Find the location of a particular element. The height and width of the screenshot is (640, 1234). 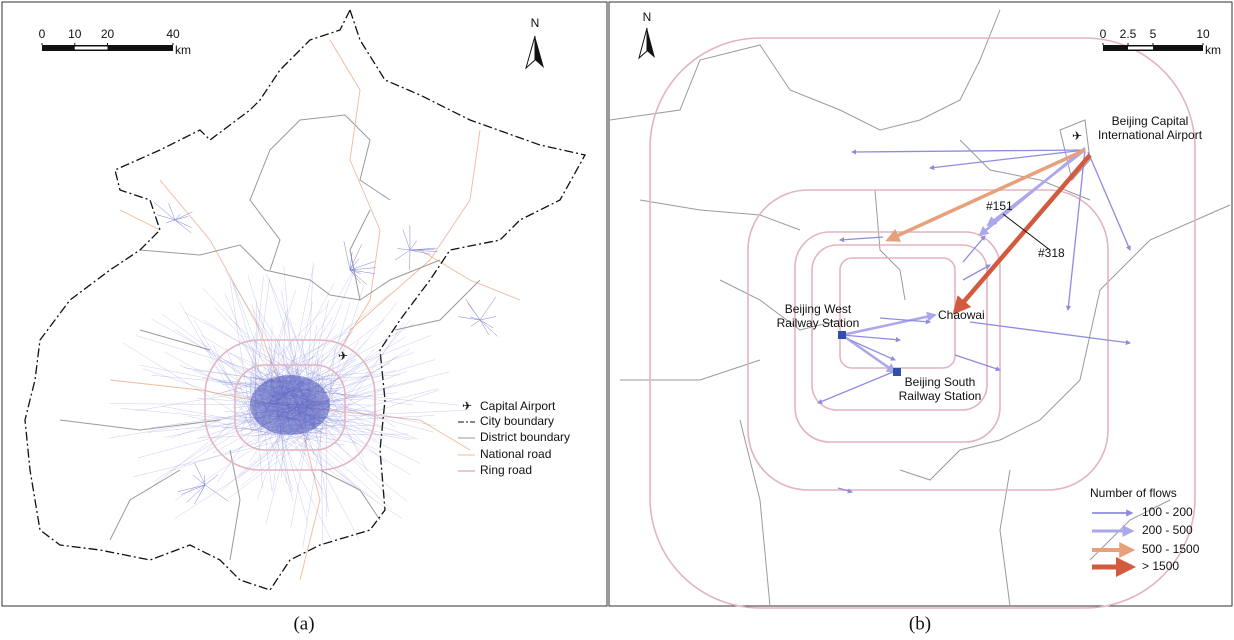

airport-icon: ✈ is located at coordinates (343, 356).